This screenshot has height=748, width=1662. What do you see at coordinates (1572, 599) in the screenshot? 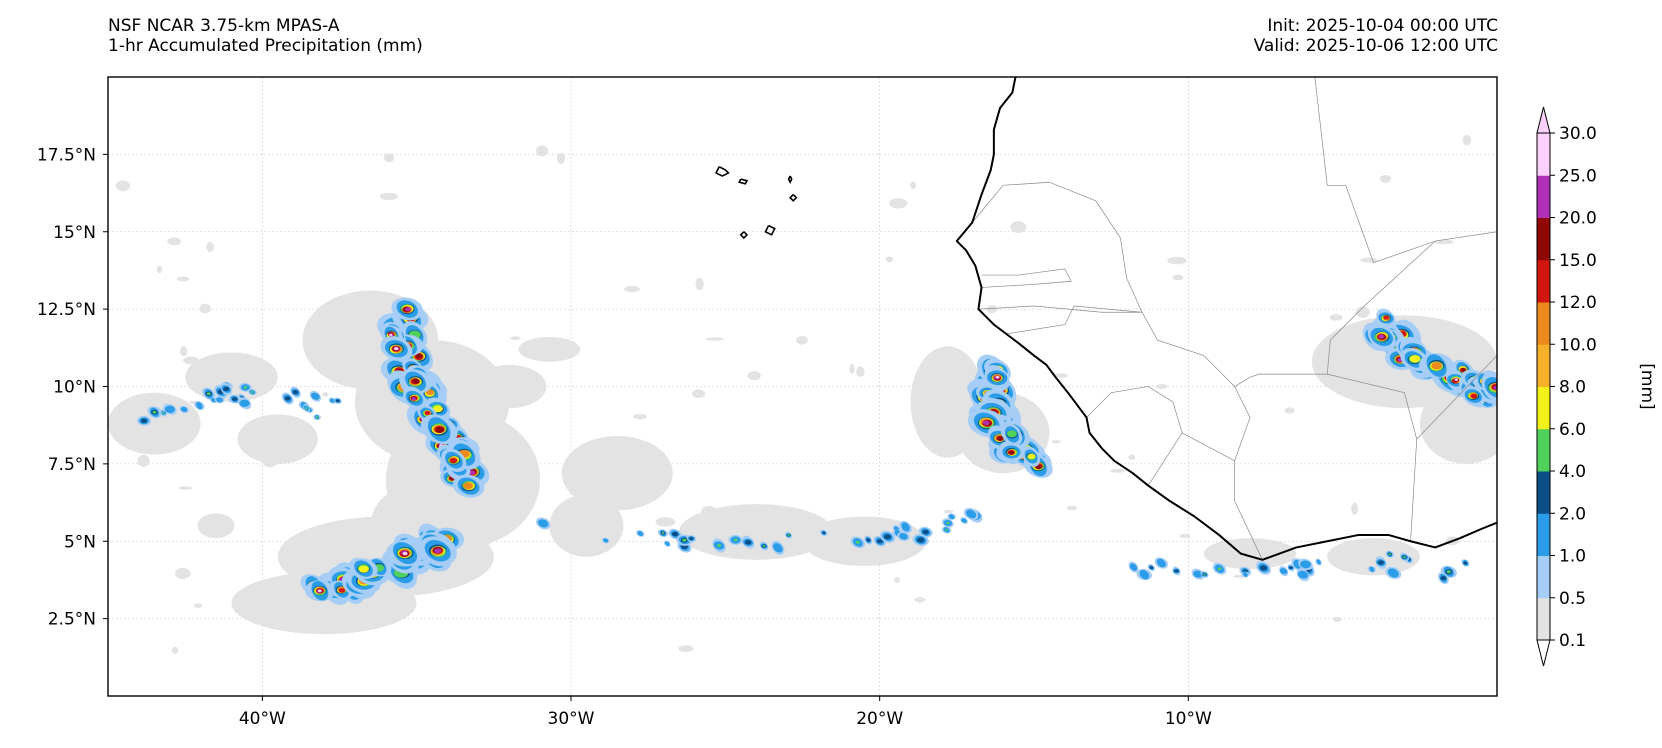
I see `colorbar-tick-label: 0.5` at bounding box center [1572, 599].